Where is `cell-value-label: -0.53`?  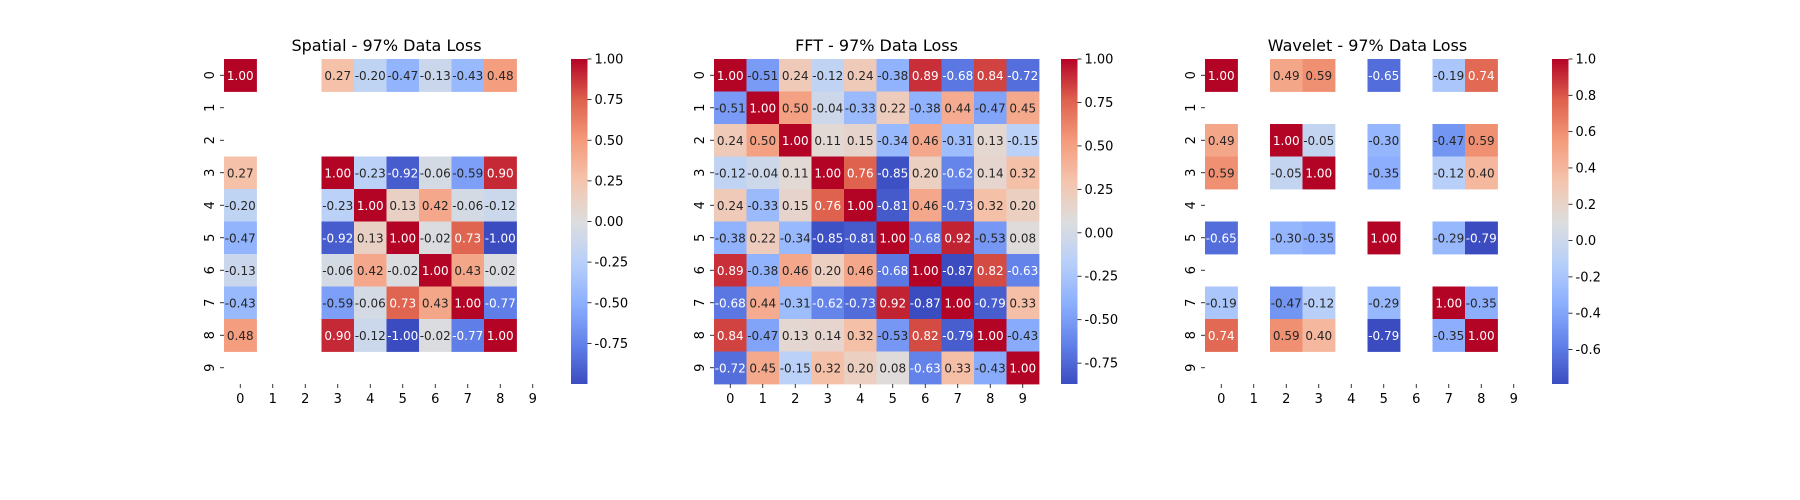 cell-value-label: -0.53 is located at coordinates (990, 238).